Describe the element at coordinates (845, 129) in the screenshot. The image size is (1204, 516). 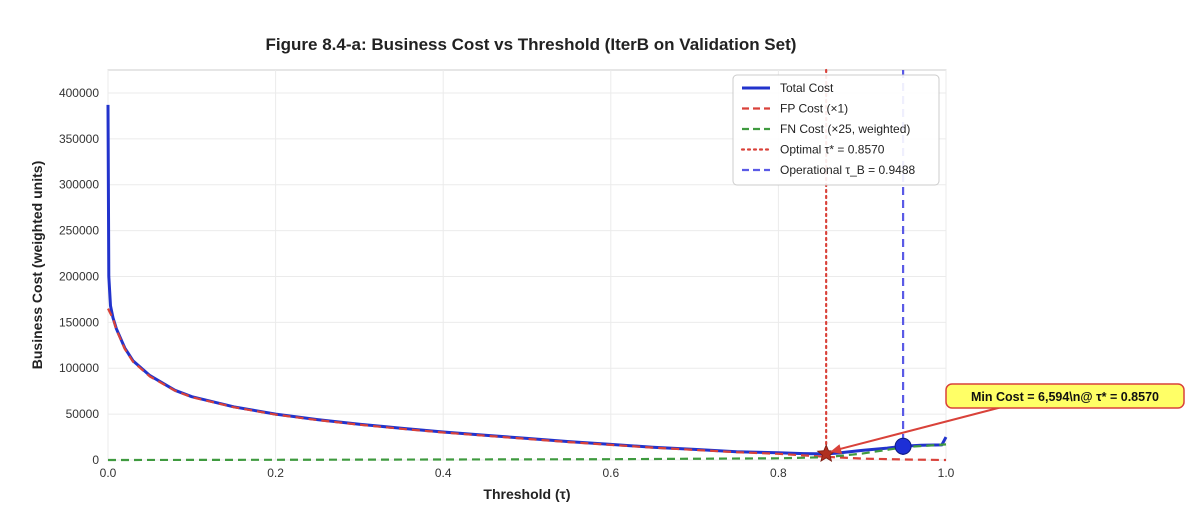
I see `legend-fn-cost-label: FN Cost (×25, weighted)` at that location.